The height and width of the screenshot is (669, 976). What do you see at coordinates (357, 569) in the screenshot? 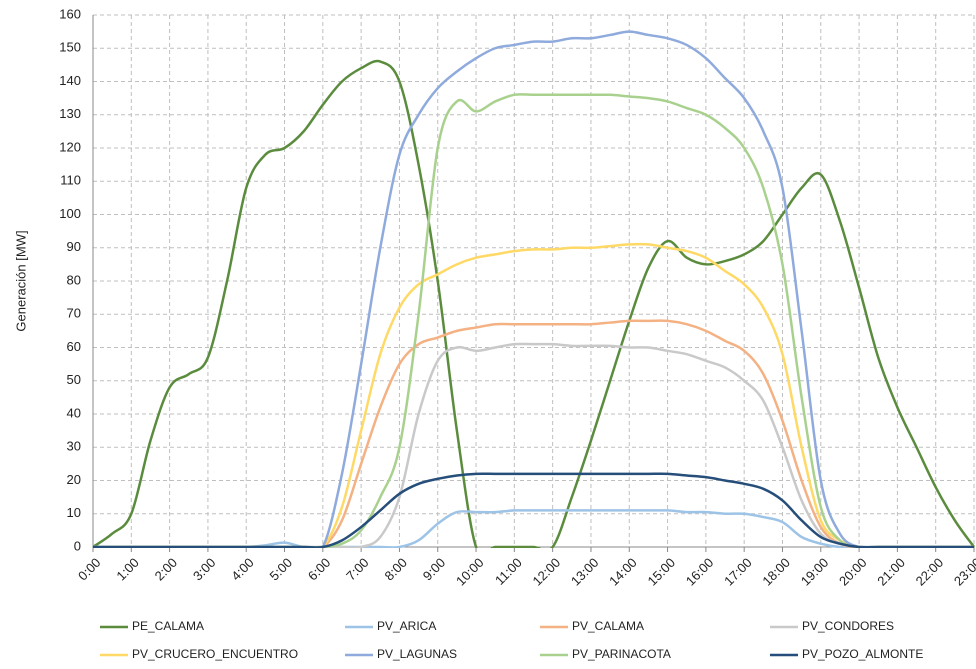
I see `x-tick-label: 7:00` at bounding box center [357, 569].